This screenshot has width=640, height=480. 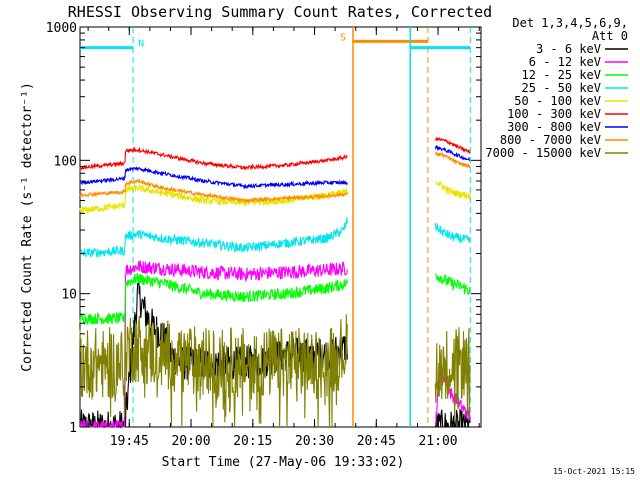 What do you see at coordinates (554, 114) in the screenshot?
I see `legend-label: 100 - 300 keV` at bounding box center [554, 114].